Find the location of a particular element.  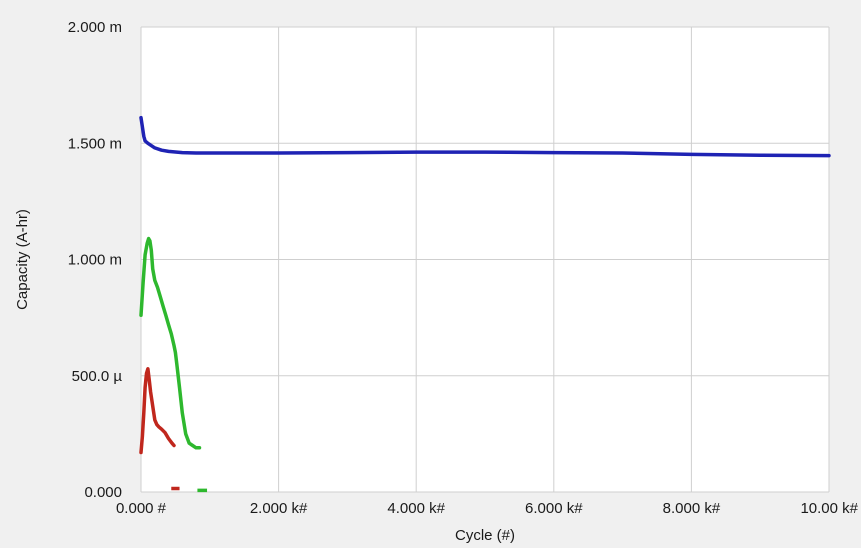

y-tick-label: 1.000 m is located at coordinates (95, 260).